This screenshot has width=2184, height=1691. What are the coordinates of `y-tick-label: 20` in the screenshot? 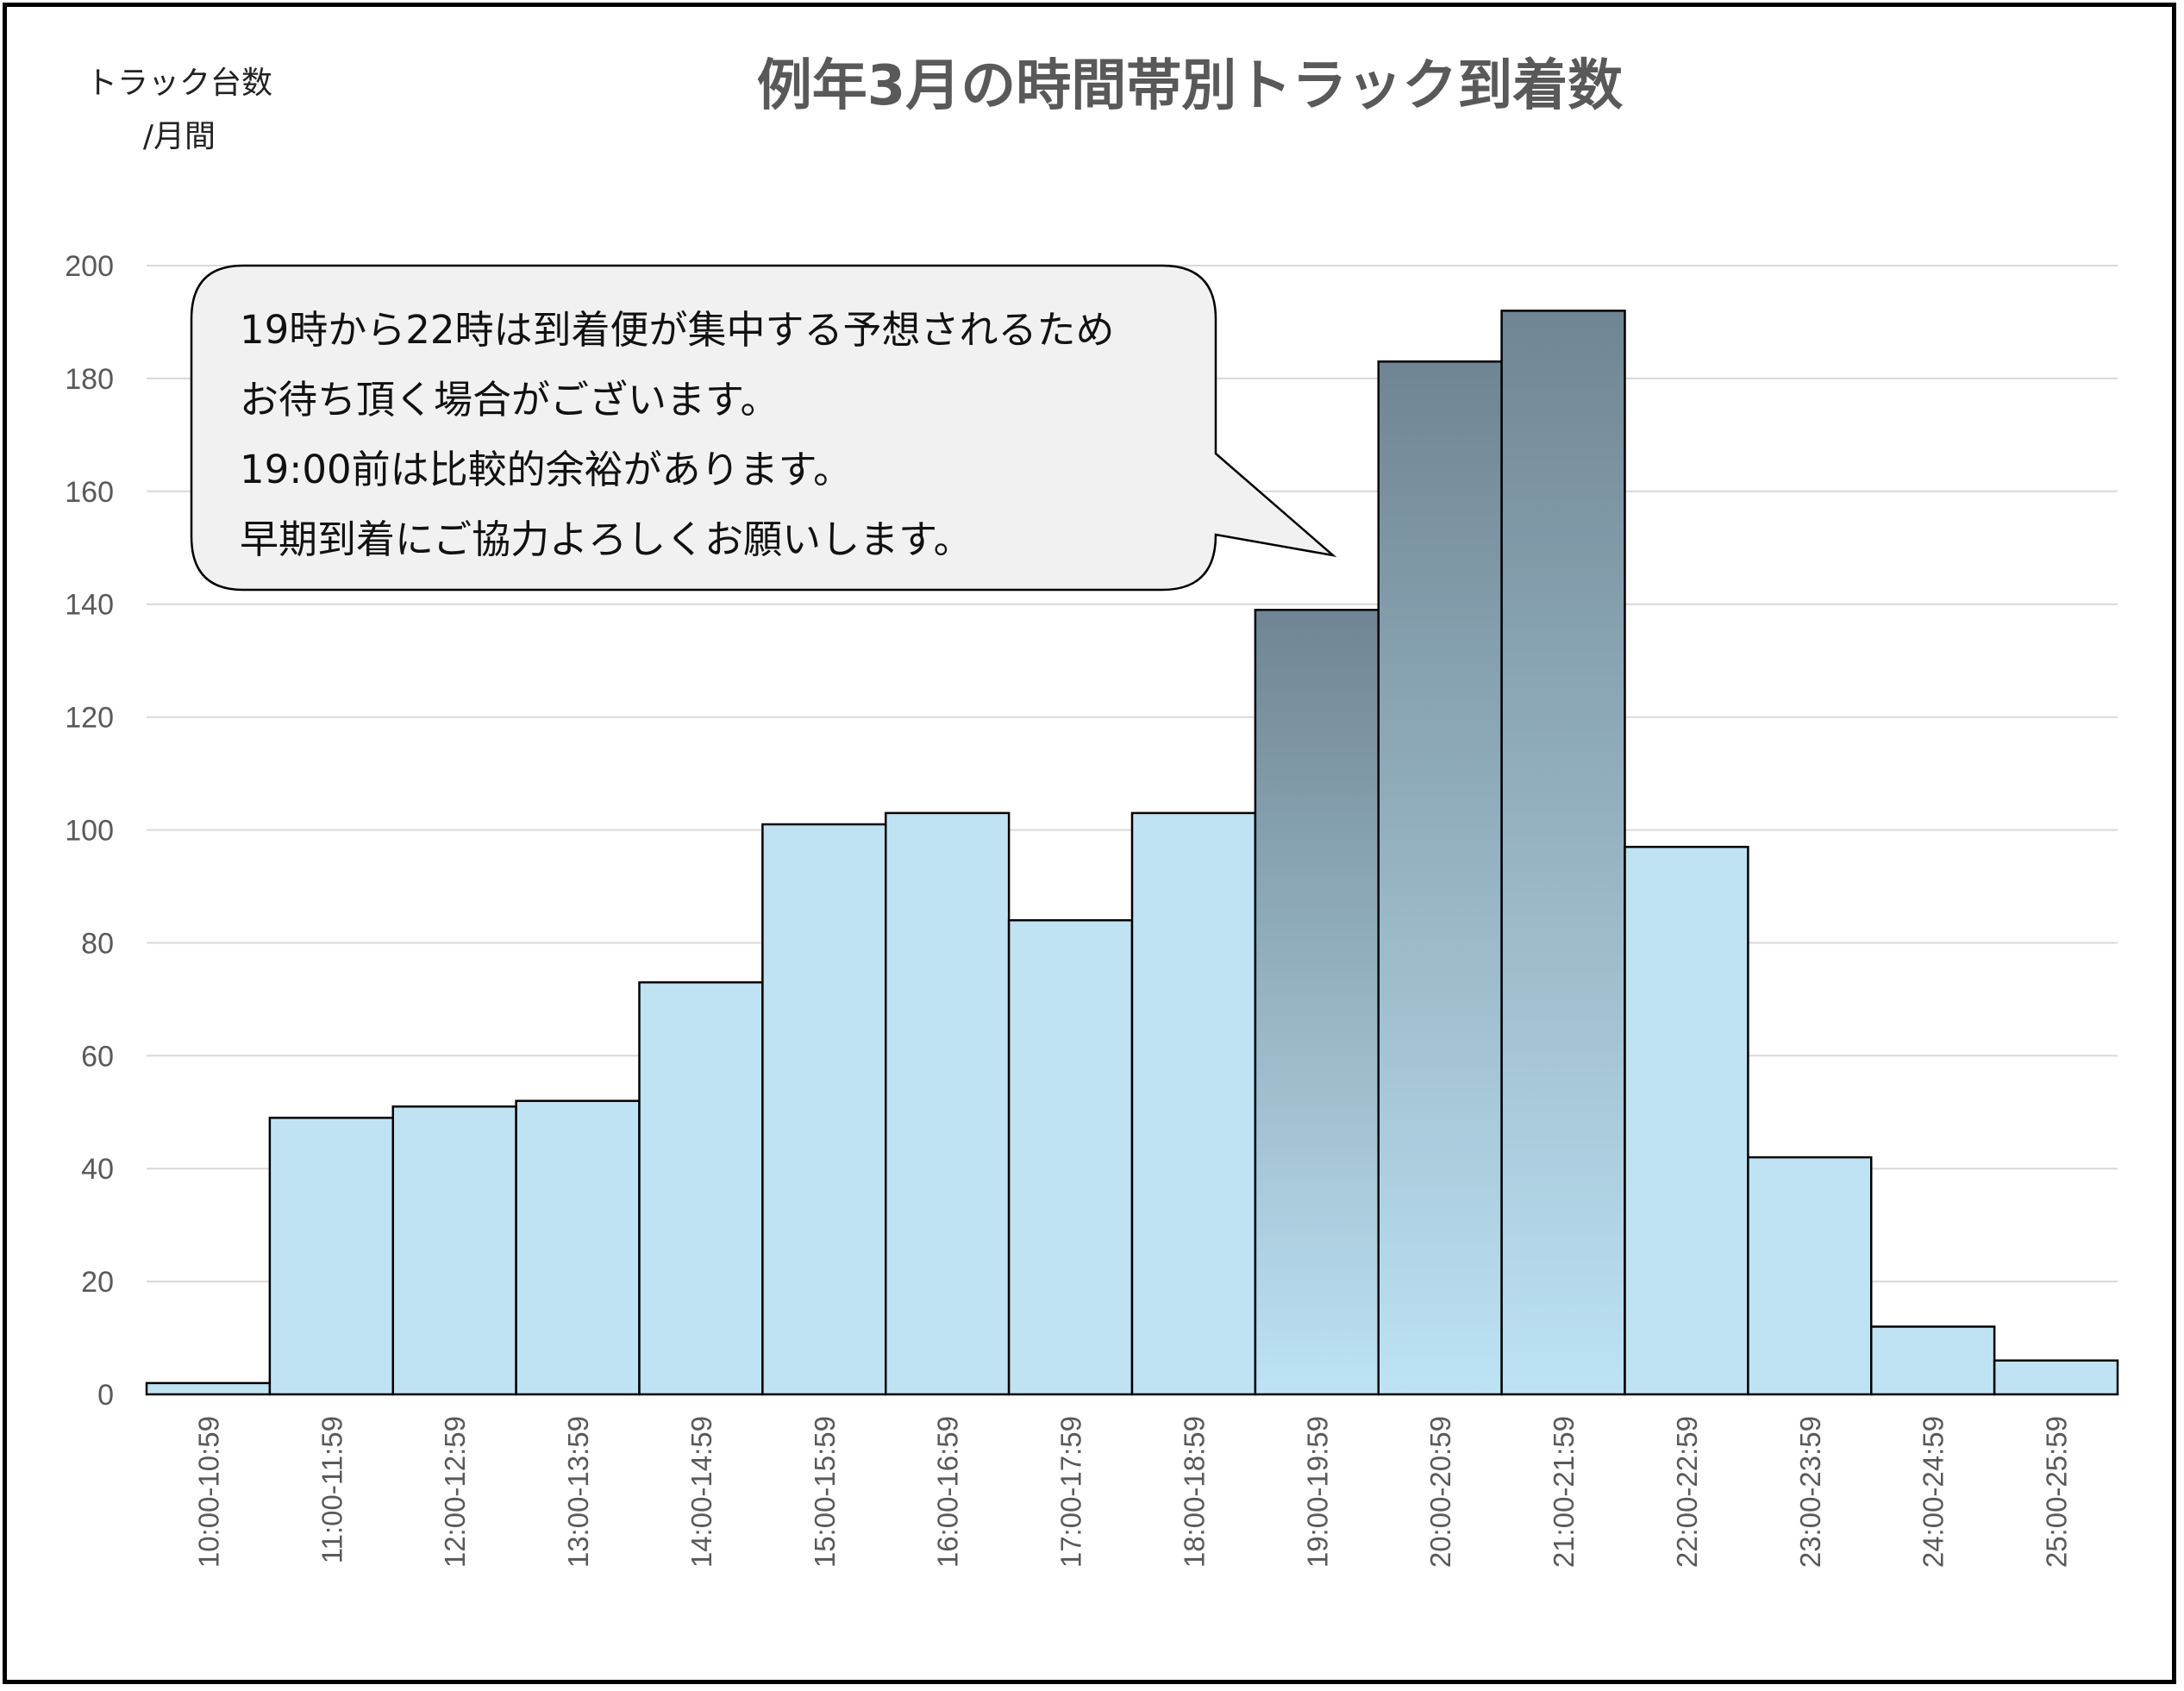 It's located at (98, 1282).